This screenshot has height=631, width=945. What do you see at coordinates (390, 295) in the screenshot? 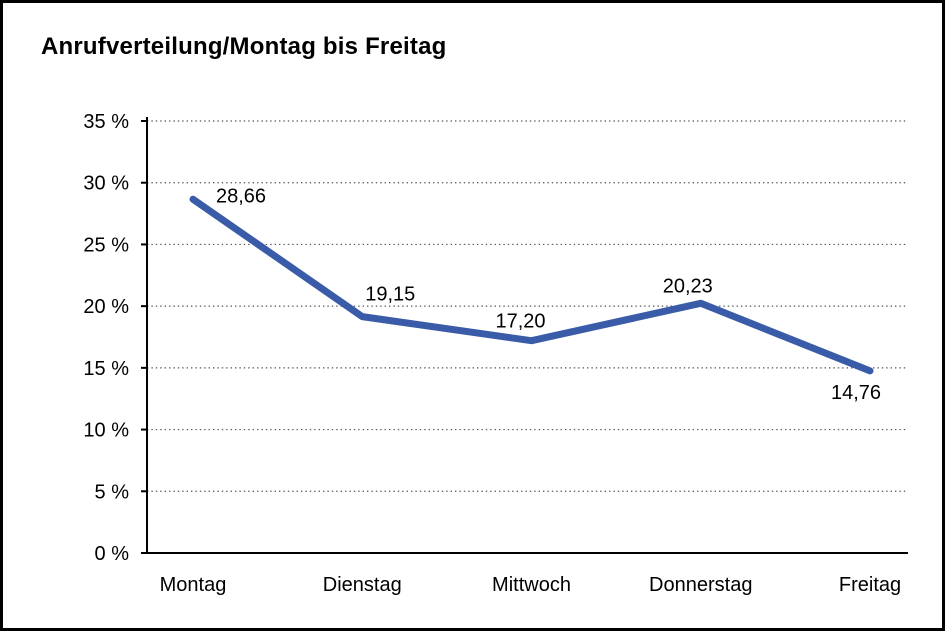
I see `value-label: 19,15` at bounding box center [390, 295].